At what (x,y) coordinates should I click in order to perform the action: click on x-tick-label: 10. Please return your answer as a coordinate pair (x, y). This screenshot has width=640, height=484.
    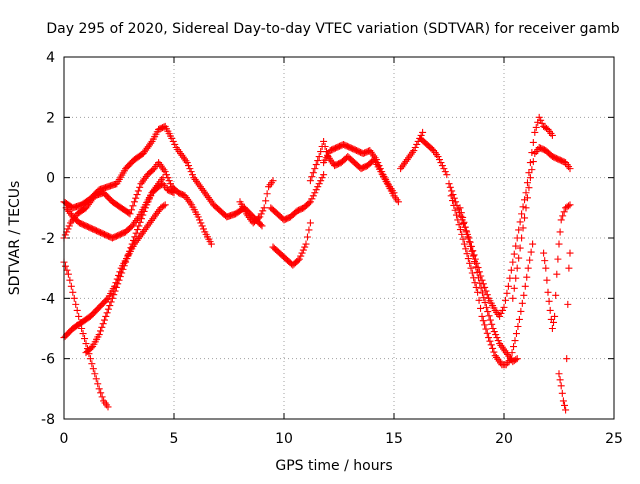
    Looking at the image, I should click on (284, 439).